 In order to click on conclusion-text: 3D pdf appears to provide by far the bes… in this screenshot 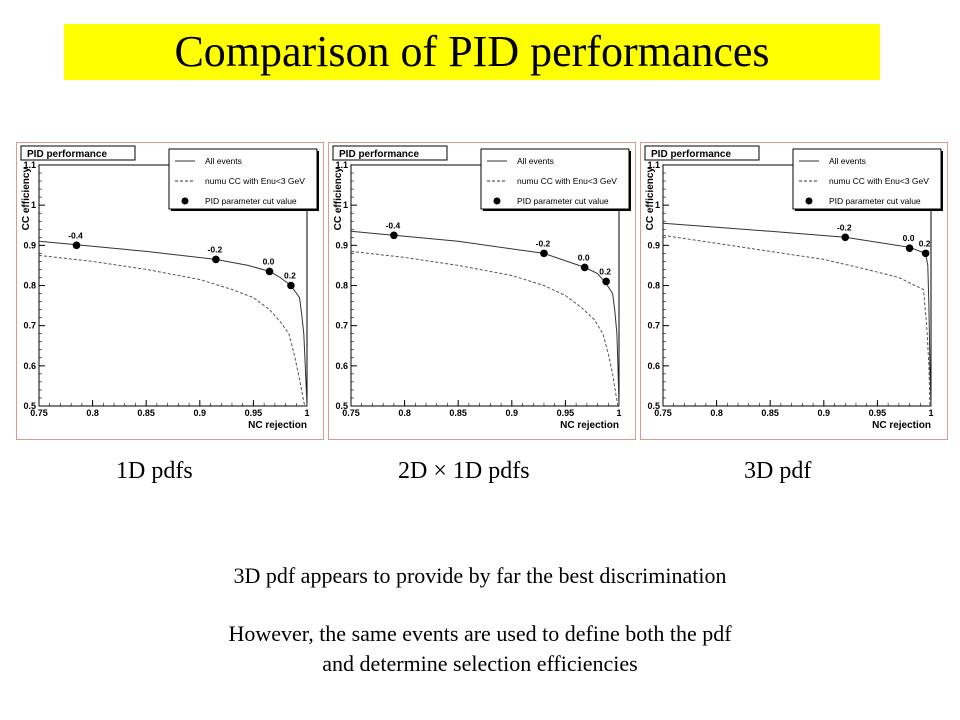, I will do `click(480, 575)`.